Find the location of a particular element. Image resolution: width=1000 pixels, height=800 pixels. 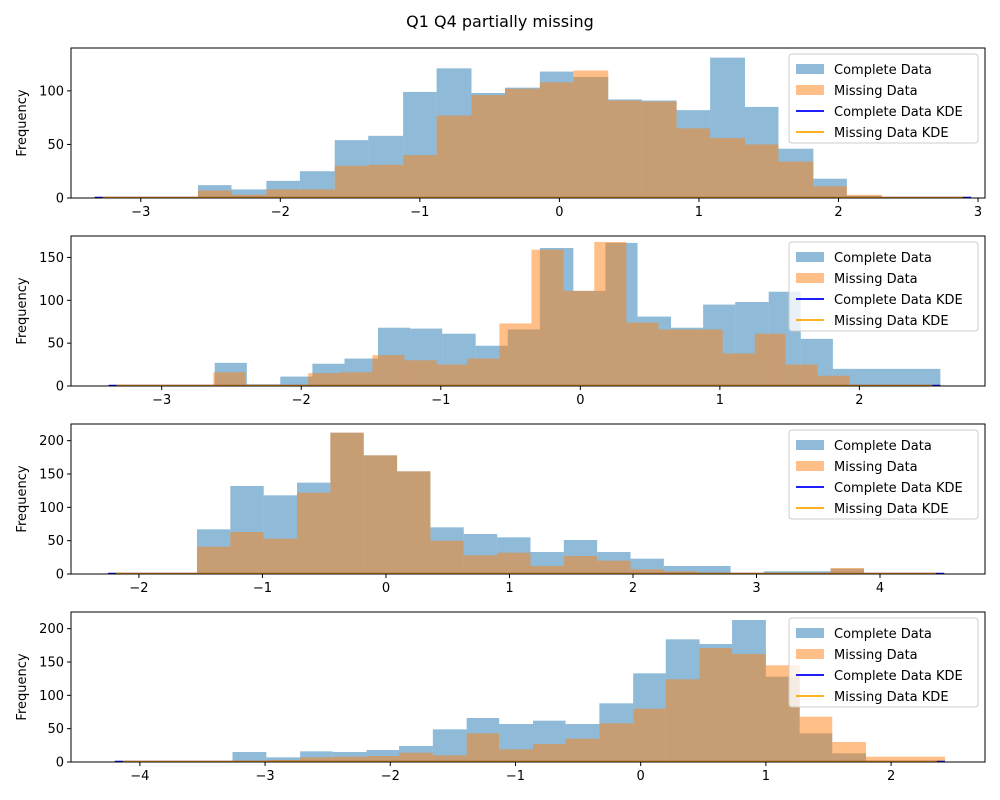

legend-box is located at coordinates (883, 286).